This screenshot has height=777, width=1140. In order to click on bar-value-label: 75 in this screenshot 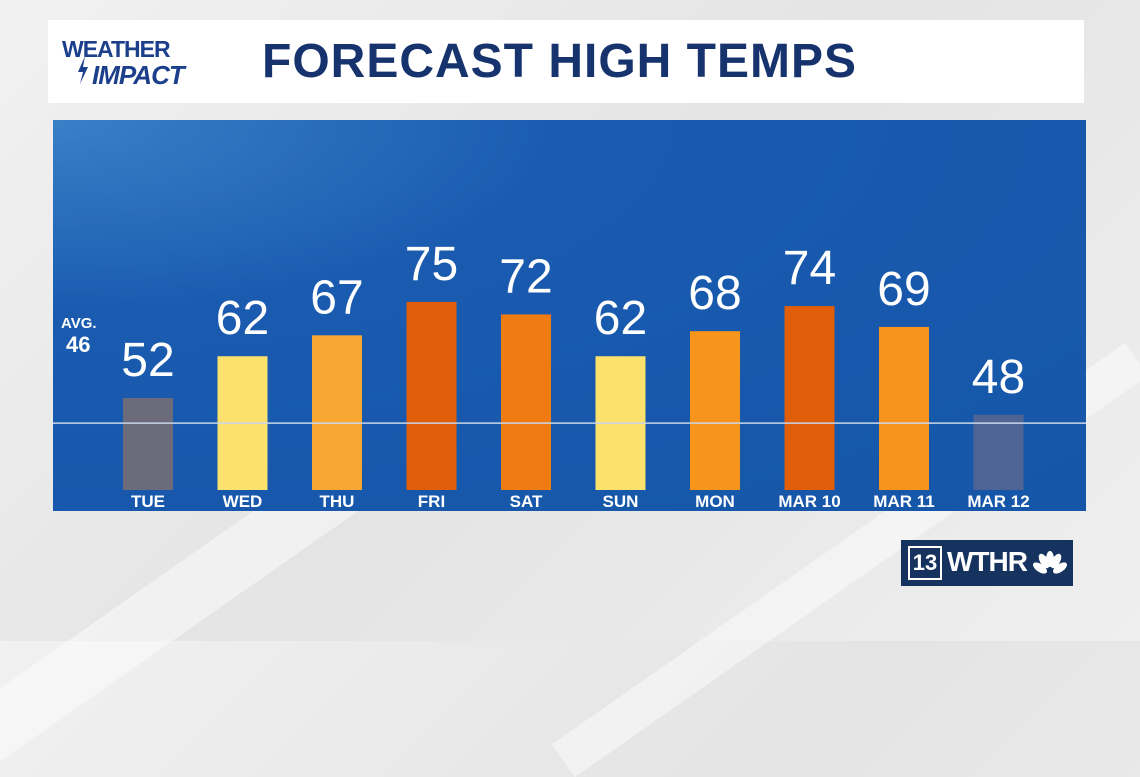, I will do `click(431, 264)`.